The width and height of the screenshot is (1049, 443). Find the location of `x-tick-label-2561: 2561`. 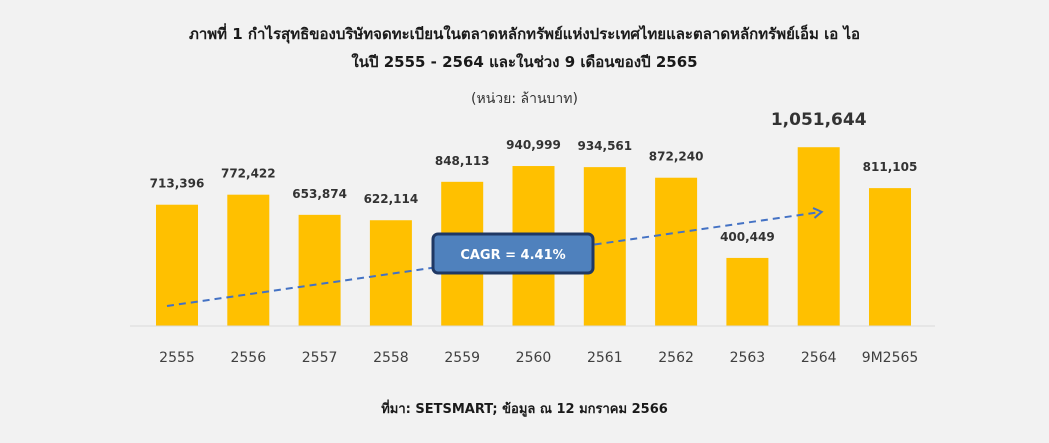

x-tick-label-2561: 2561 is located at coordinates (605, 358).